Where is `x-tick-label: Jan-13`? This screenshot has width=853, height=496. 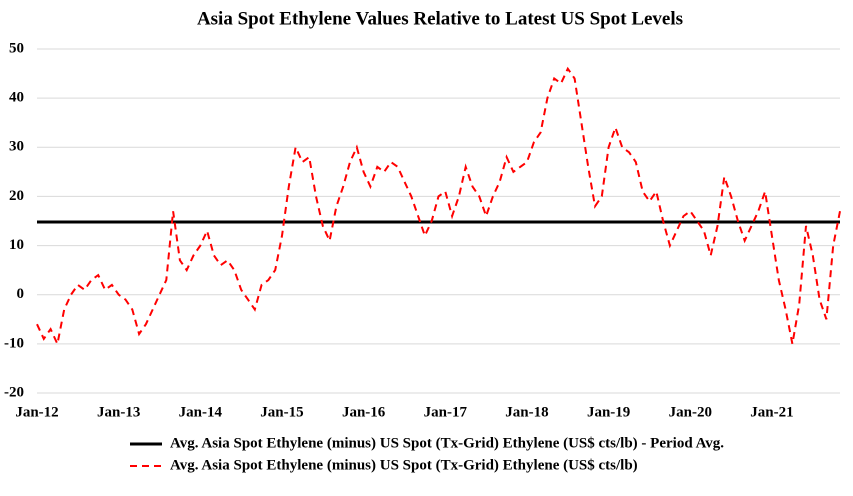
x-tick-label: Jan-13 is located at coordinates (118, 412).